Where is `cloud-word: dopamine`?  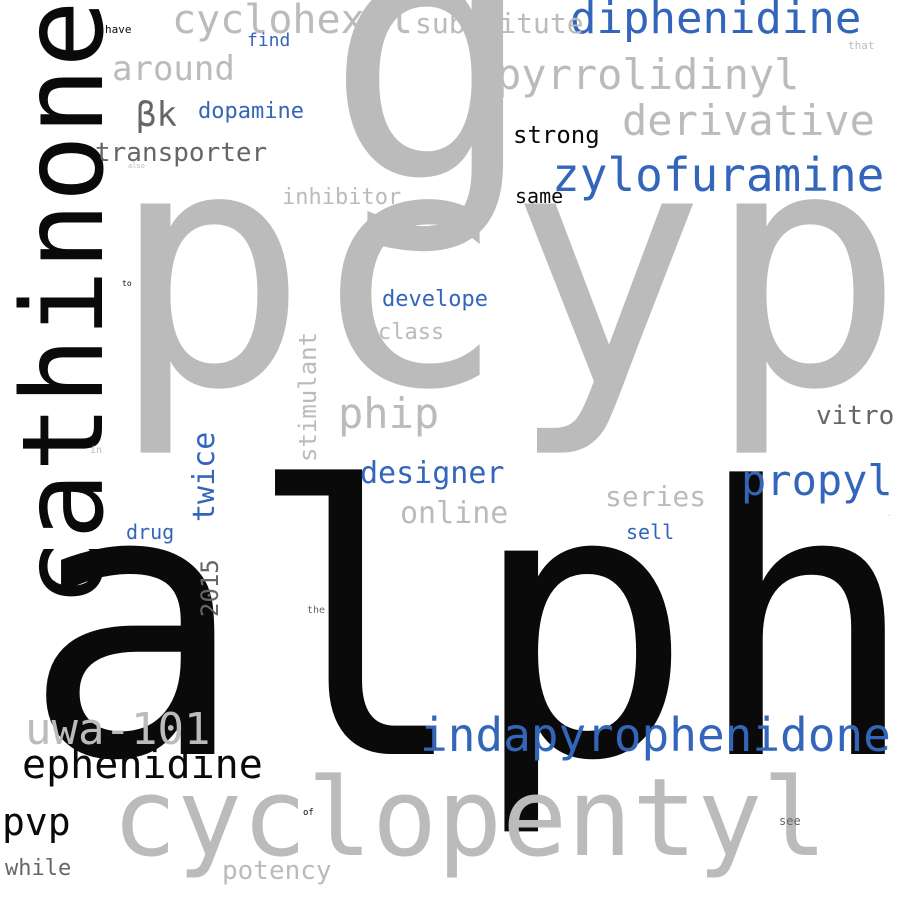 cloud-word: dopamine is located at coordinates (251, 111).